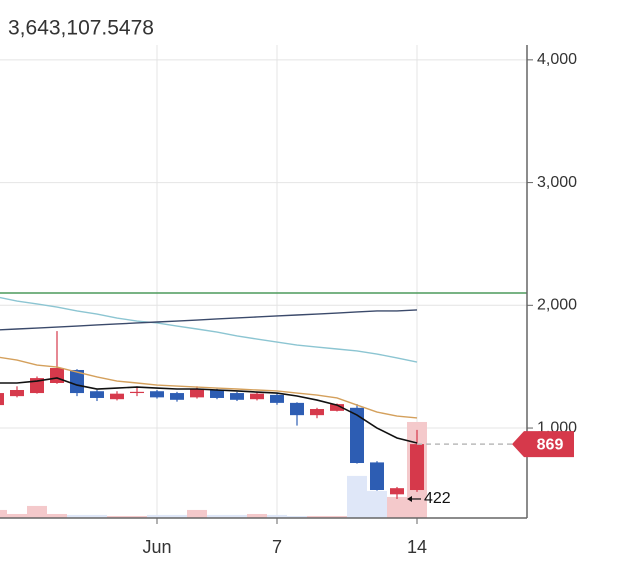 The width and height of the screenshot is (624, 562). I want to click on x-tick-label: 14, so click(417, 547).